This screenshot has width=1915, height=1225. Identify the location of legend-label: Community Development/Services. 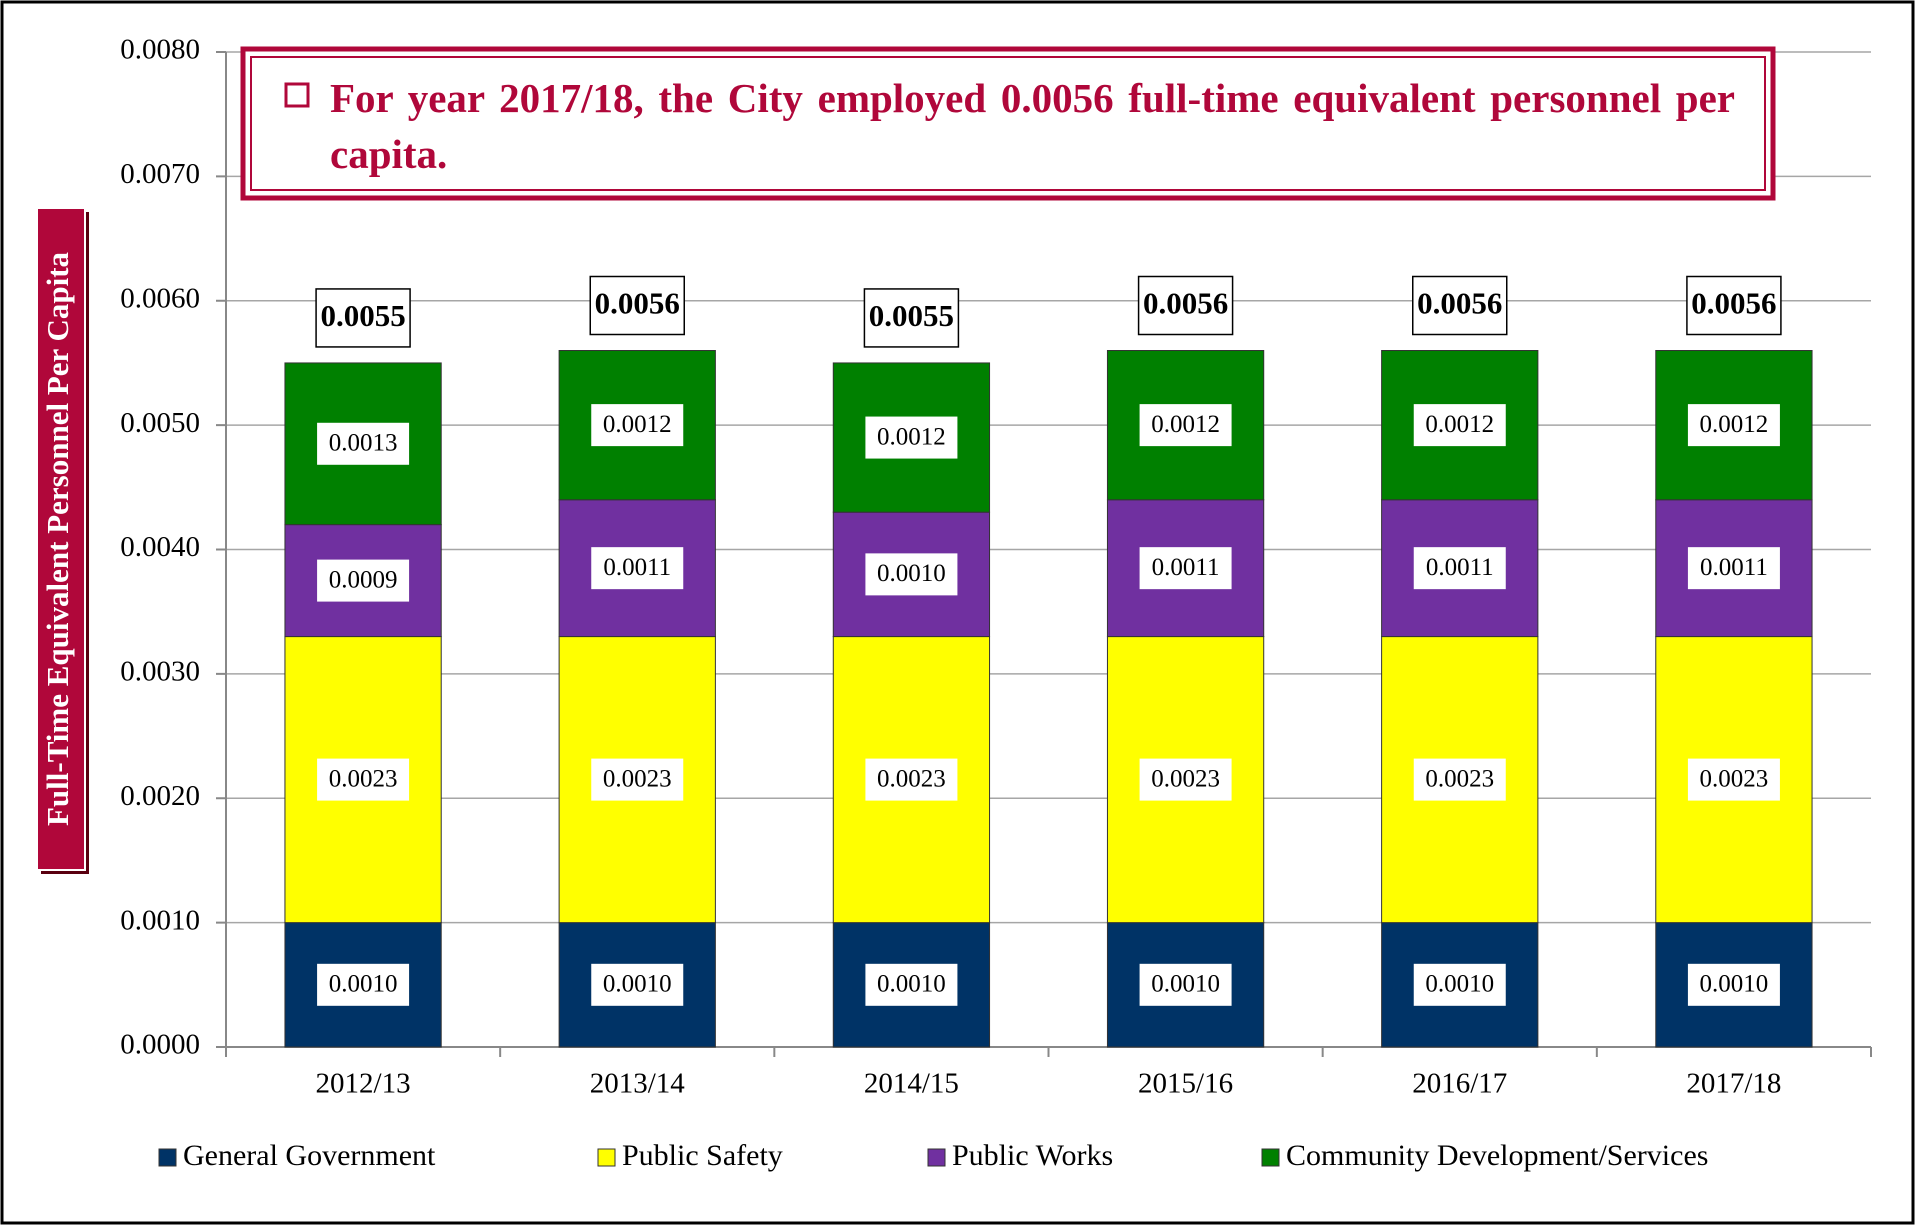
(1497, 1155).